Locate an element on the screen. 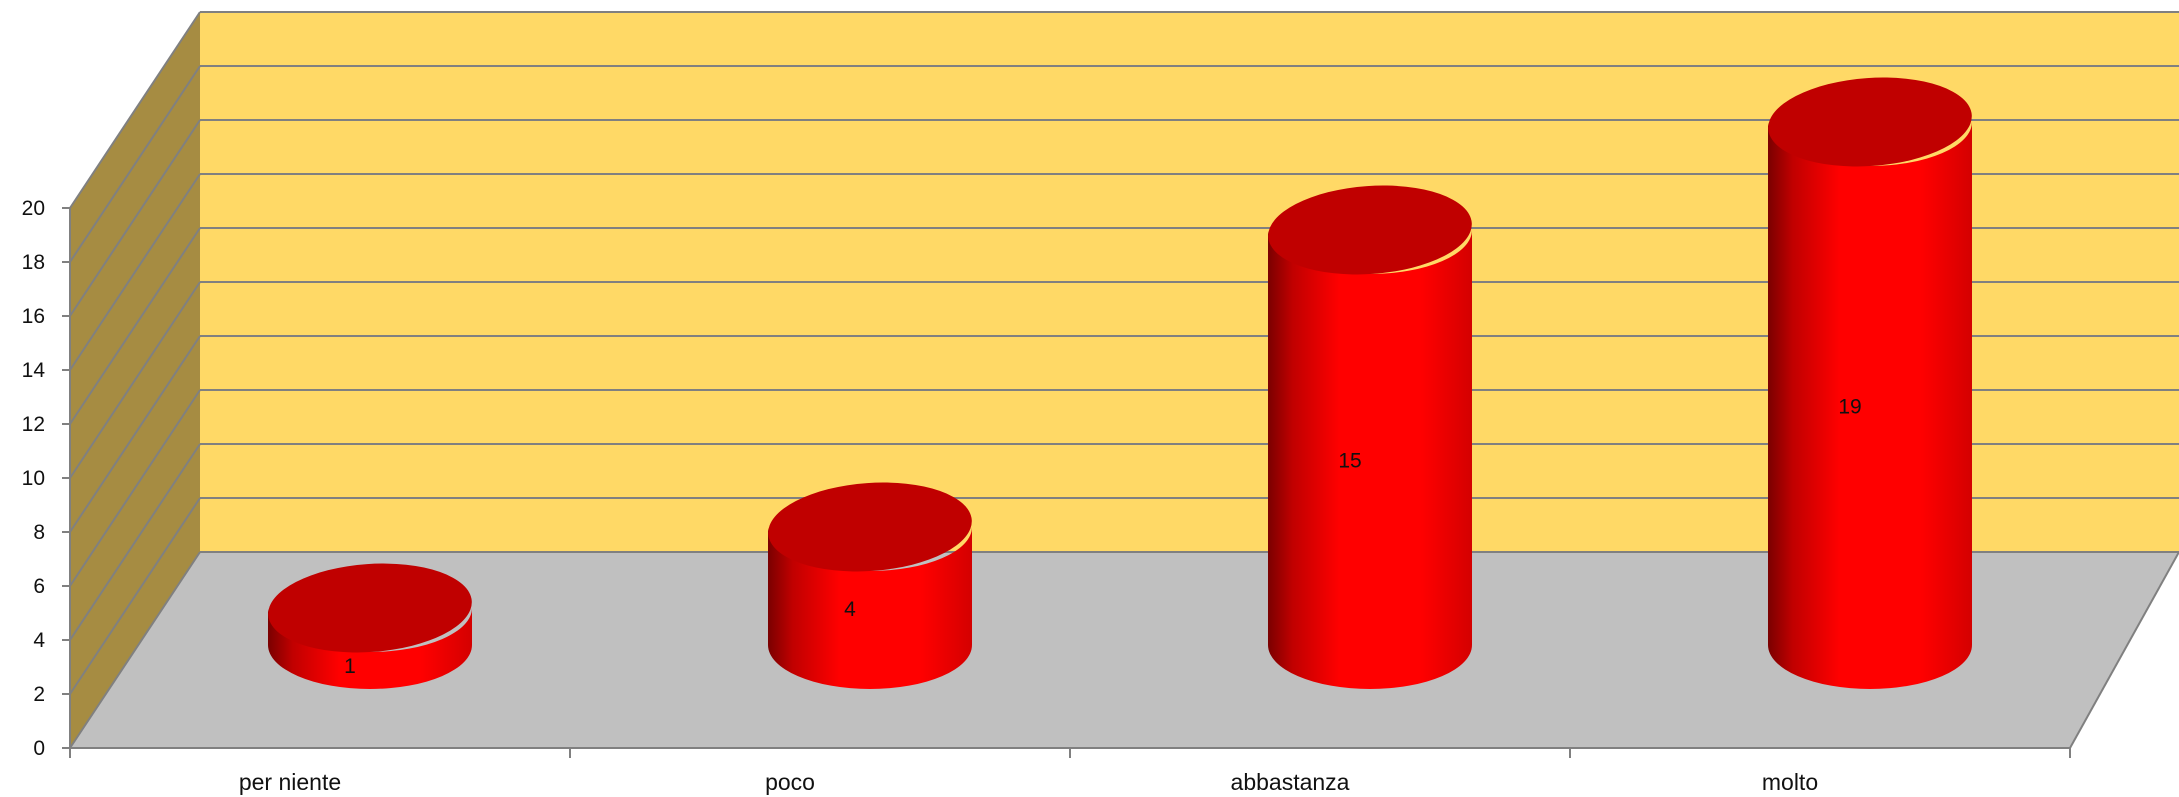  y-tick-label: 8 is located at coordinates (39, 532).